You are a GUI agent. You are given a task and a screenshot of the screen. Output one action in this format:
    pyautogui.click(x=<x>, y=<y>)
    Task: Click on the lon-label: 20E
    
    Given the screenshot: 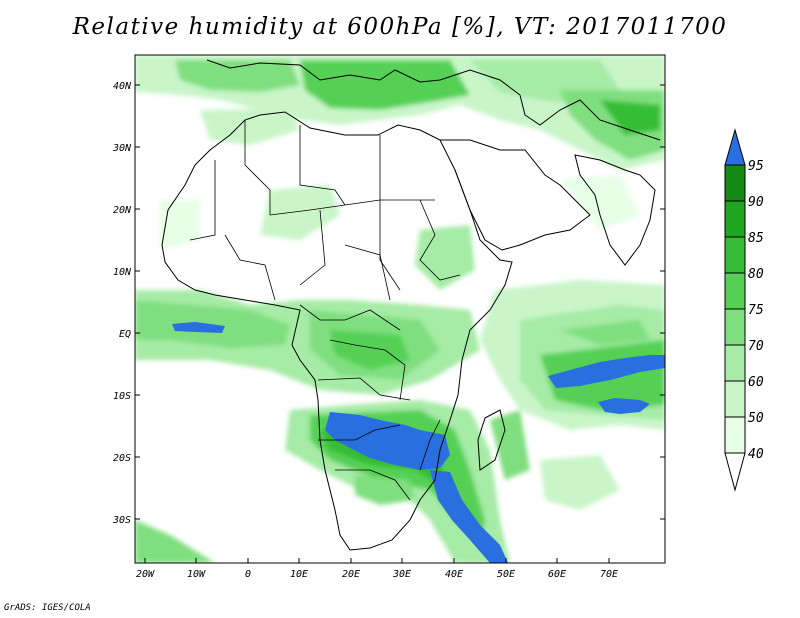 What is the action you would take?
    pyautogui.click(x=351, y=574)
    